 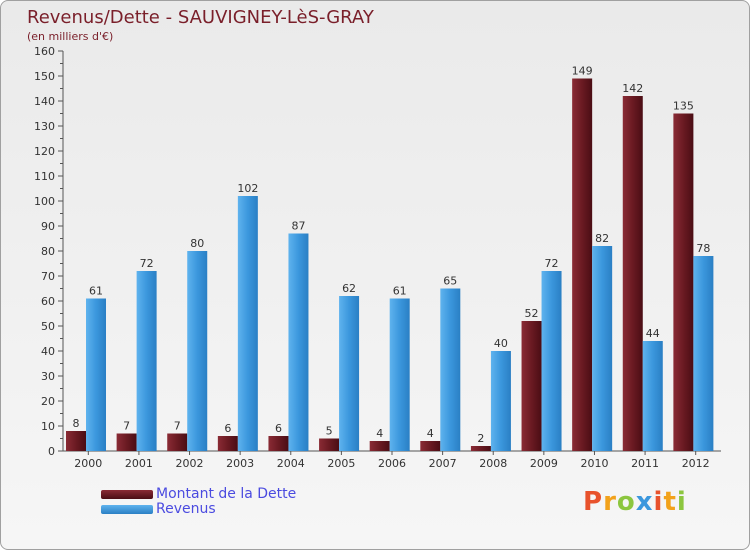 What do you see at coordinates (48, 301) in the screenshot?
I see `y-tick-label: 60` at bounding box center [48, 301].